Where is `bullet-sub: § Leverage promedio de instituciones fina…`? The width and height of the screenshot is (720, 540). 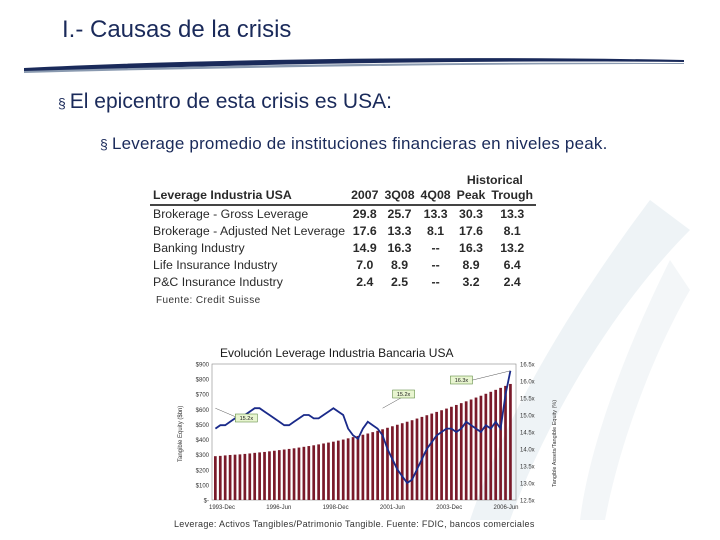 bullet-sub: § Leverage promedio de instituciones fina… is located at coordinates (354, 144).